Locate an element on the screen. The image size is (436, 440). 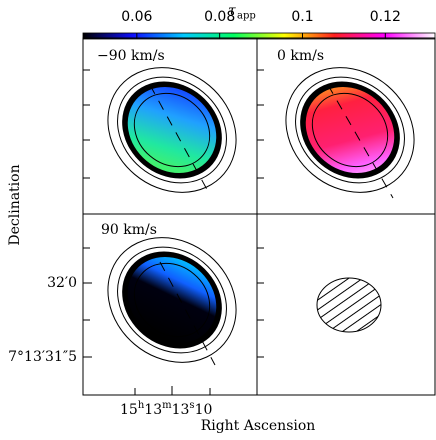
y-tick-label: 7°13′31″5 is located at coordinates (42, 357).